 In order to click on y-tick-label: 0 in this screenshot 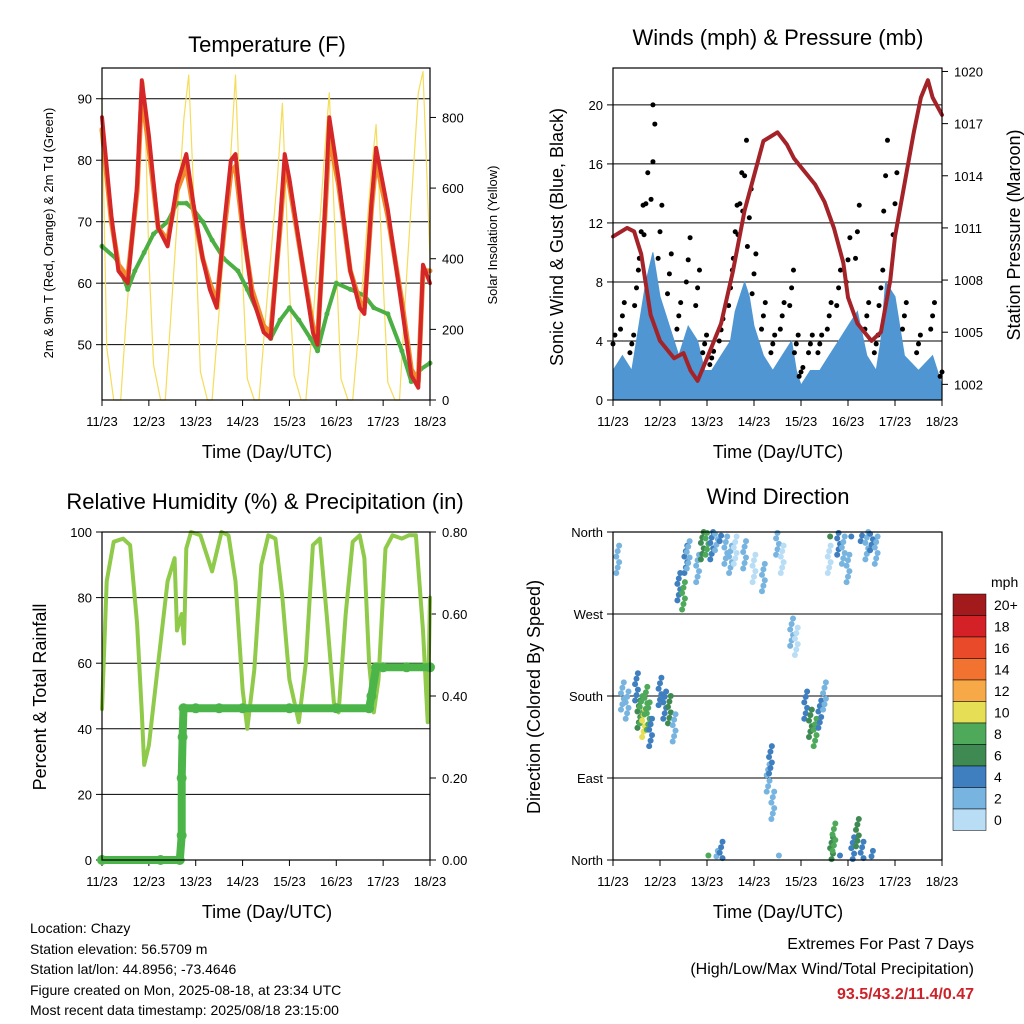, I will do `click(599, 400)`.